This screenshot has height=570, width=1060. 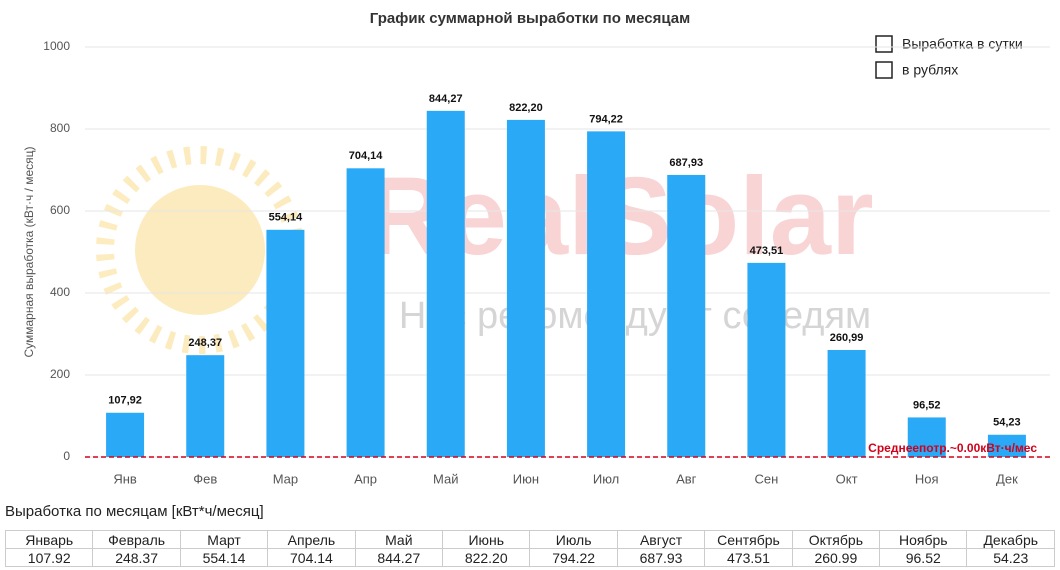 What do you see at coordinates (136, 539) in the screenshot?
I see `table-header-cell: Февраль` at bounding box center [136, 539].